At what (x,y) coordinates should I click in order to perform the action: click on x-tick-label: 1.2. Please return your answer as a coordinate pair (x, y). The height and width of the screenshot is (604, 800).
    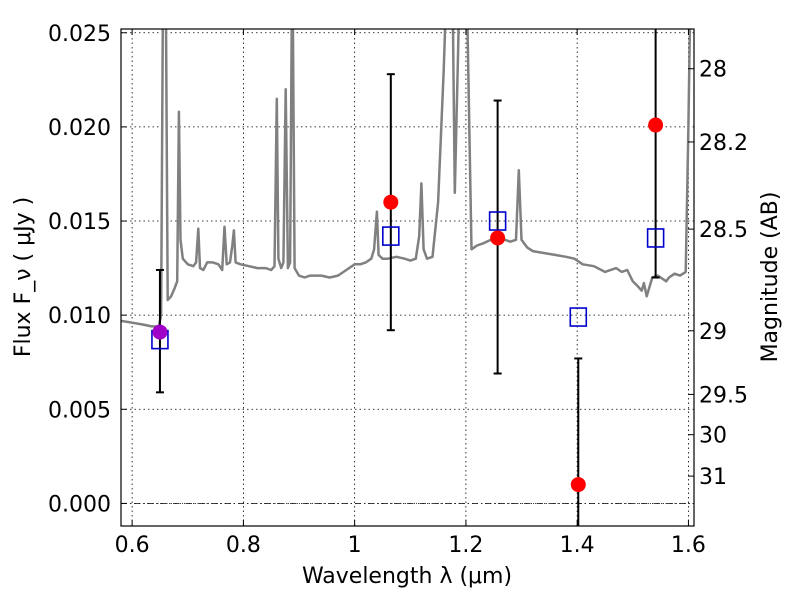
    Looking at the image, I should click on (465, 545).